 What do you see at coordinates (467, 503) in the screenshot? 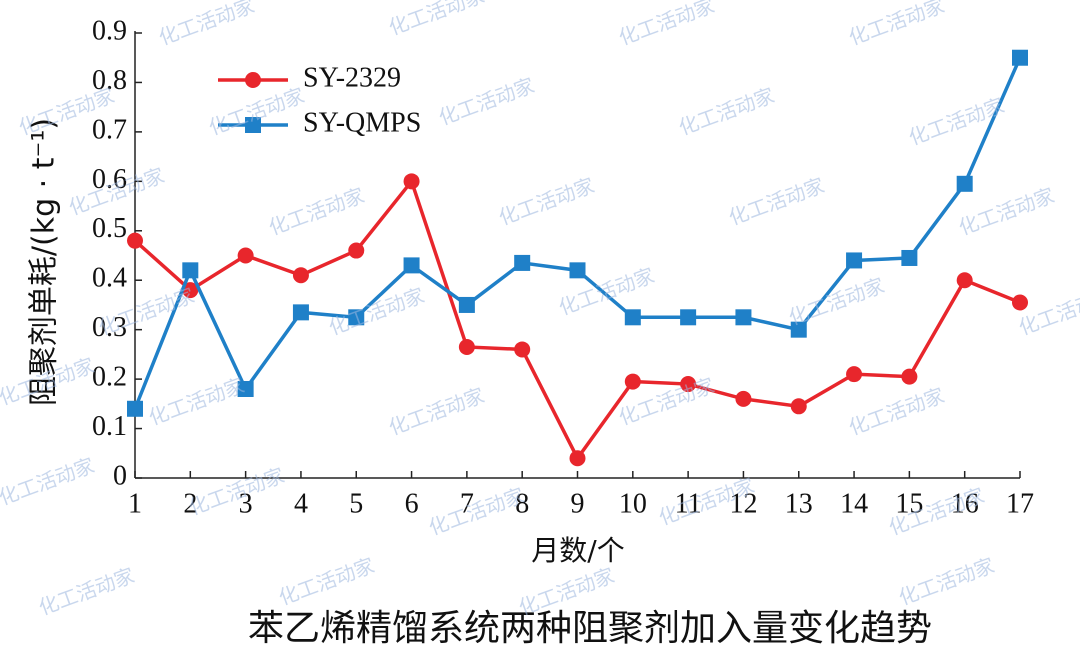
I see `x-tick-label: 7` at bounding box center [467, 503].